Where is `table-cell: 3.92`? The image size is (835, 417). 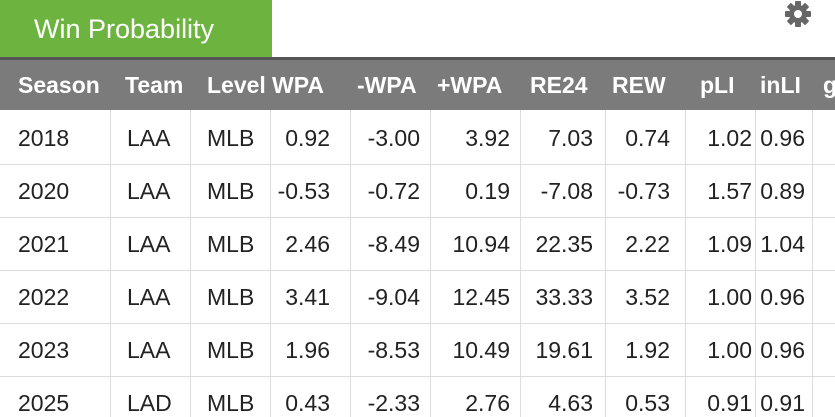 table-cell: 3.92 is located at coordinates (487, 138).